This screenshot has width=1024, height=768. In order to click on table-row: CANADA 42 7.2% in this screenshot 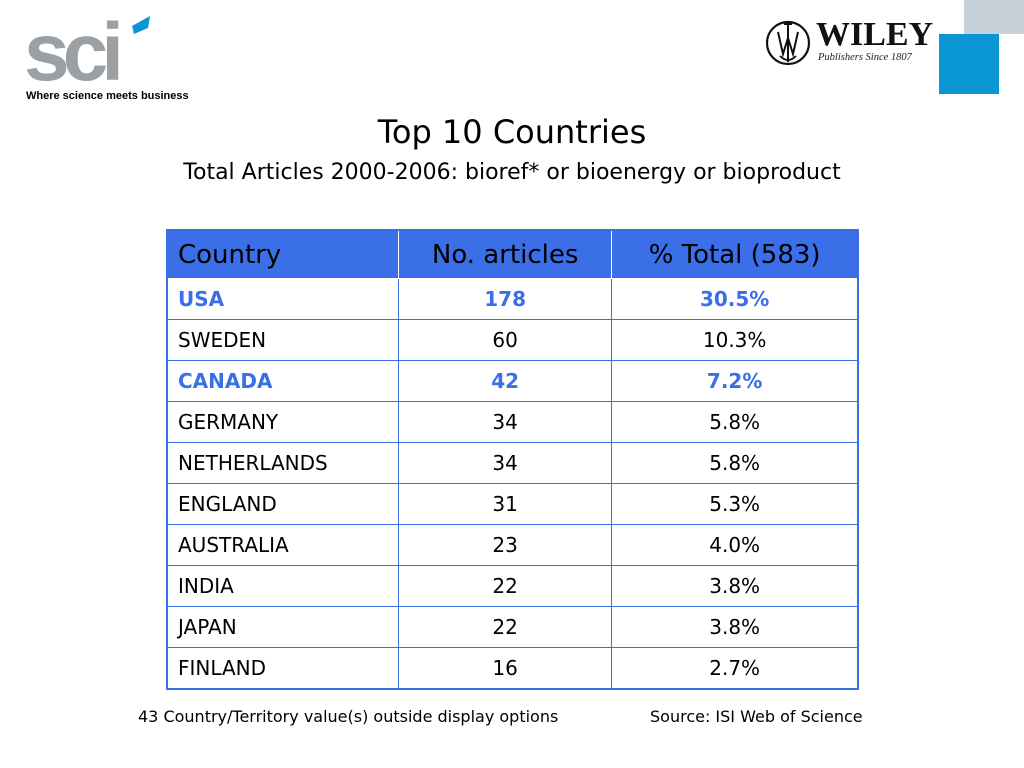, I will do `click(512, 381)`.